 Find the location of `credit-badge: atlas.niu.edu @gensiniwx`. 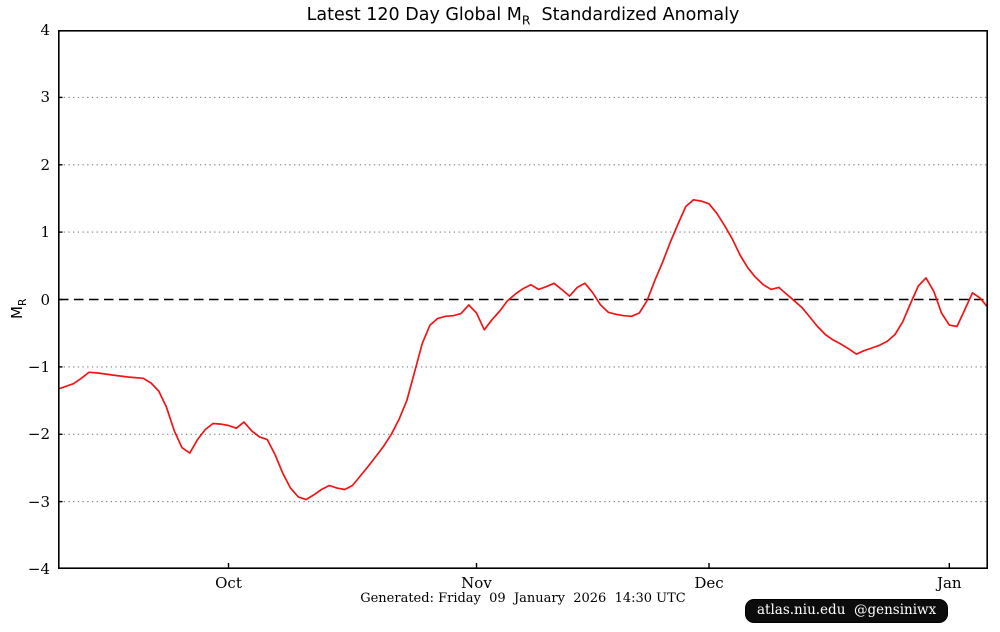

credit-badge: atlas.niu.edu @gensiniwx is located at coordinates (847, 611).